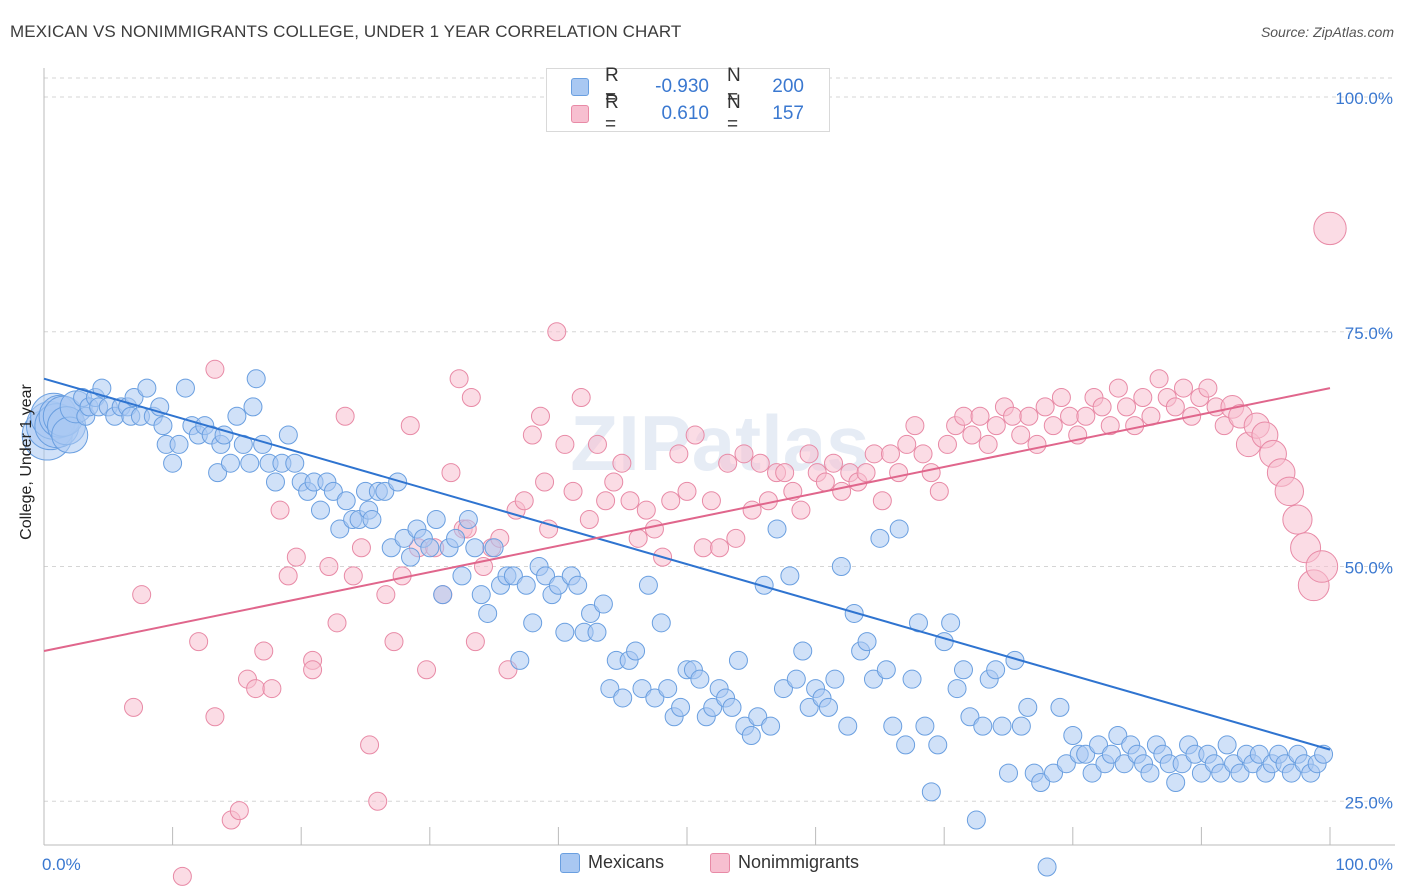 The height and width of the screenshot is (892, 1406). I want to click on r-value: 0.610, so click(685, 113).